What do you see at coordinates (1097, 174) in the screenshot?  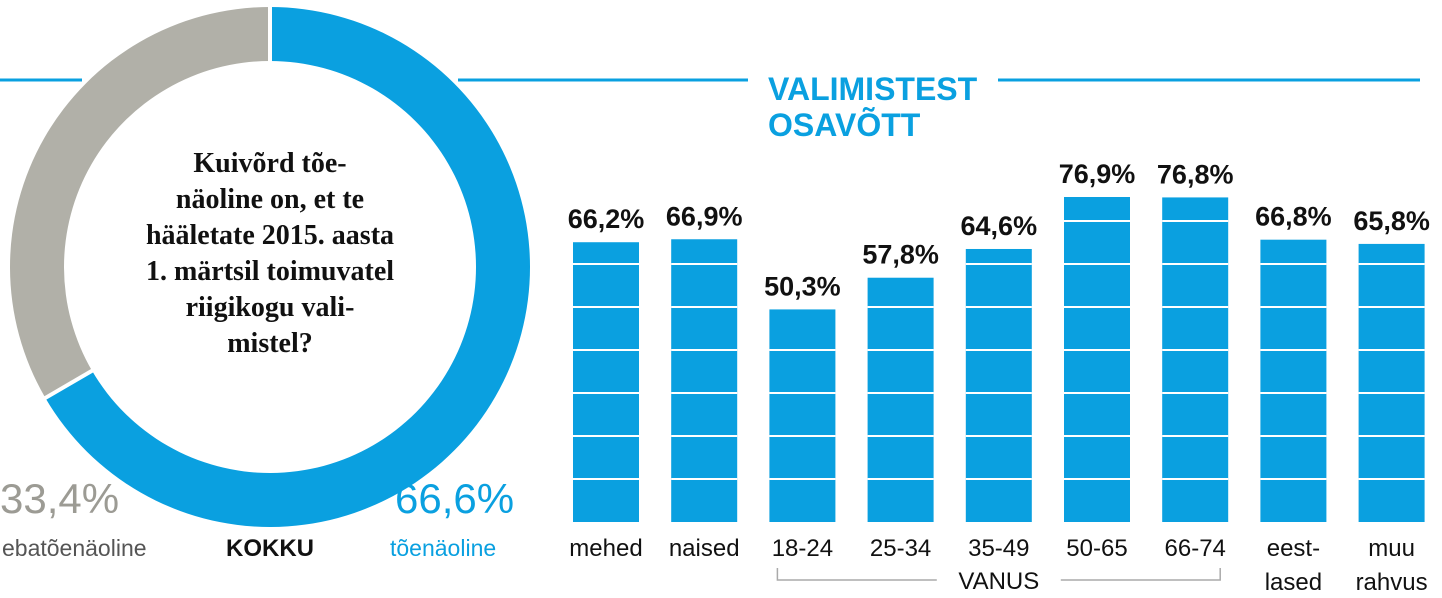 I see `bar-value-label: 76,9%` at bounding box center [1097, 174].